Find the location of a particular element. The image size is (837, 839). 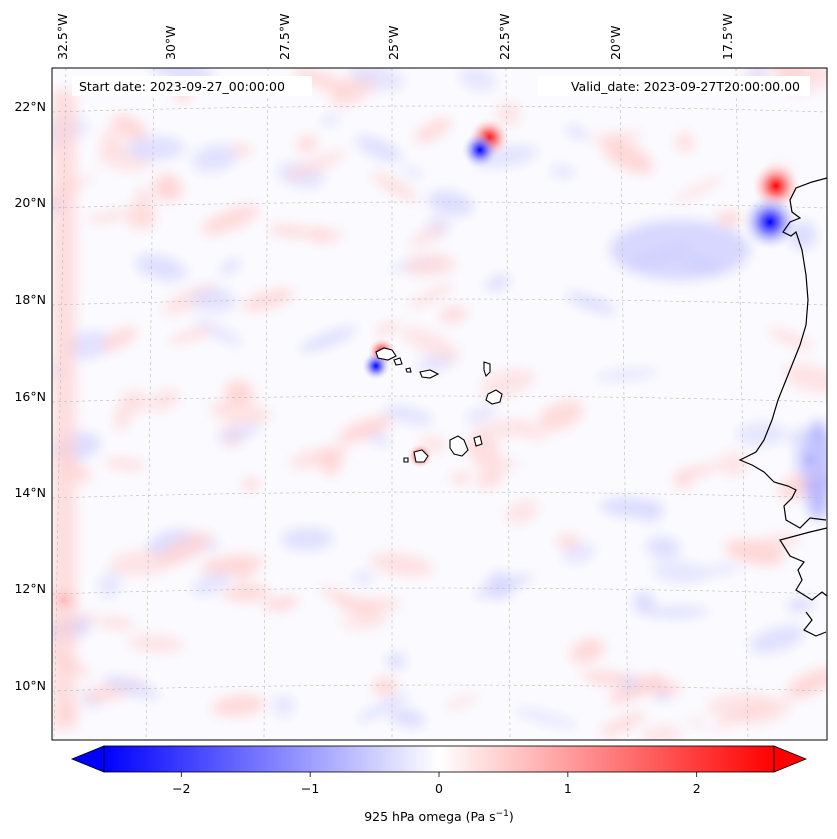

island-santiago is located at coordinates (459, 446).